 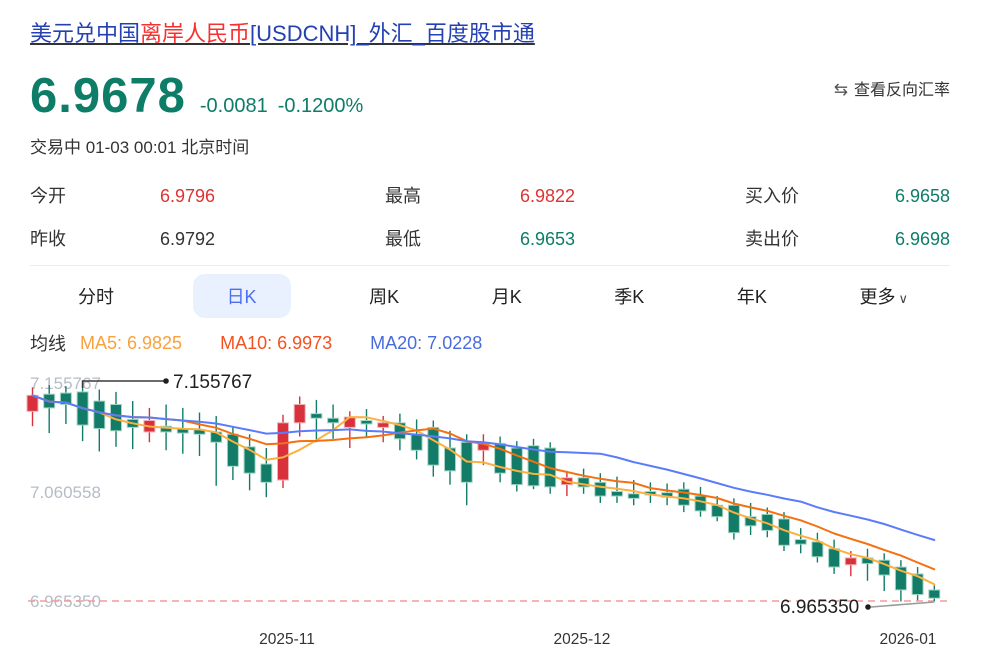 What do you see at coordinates (490, 343) in the screenshot?
I see `ma-legend: 均线 MA5: 6.9825 MA10: 6.9973 MA20: 7.0228` at bounding box center [490, 343].